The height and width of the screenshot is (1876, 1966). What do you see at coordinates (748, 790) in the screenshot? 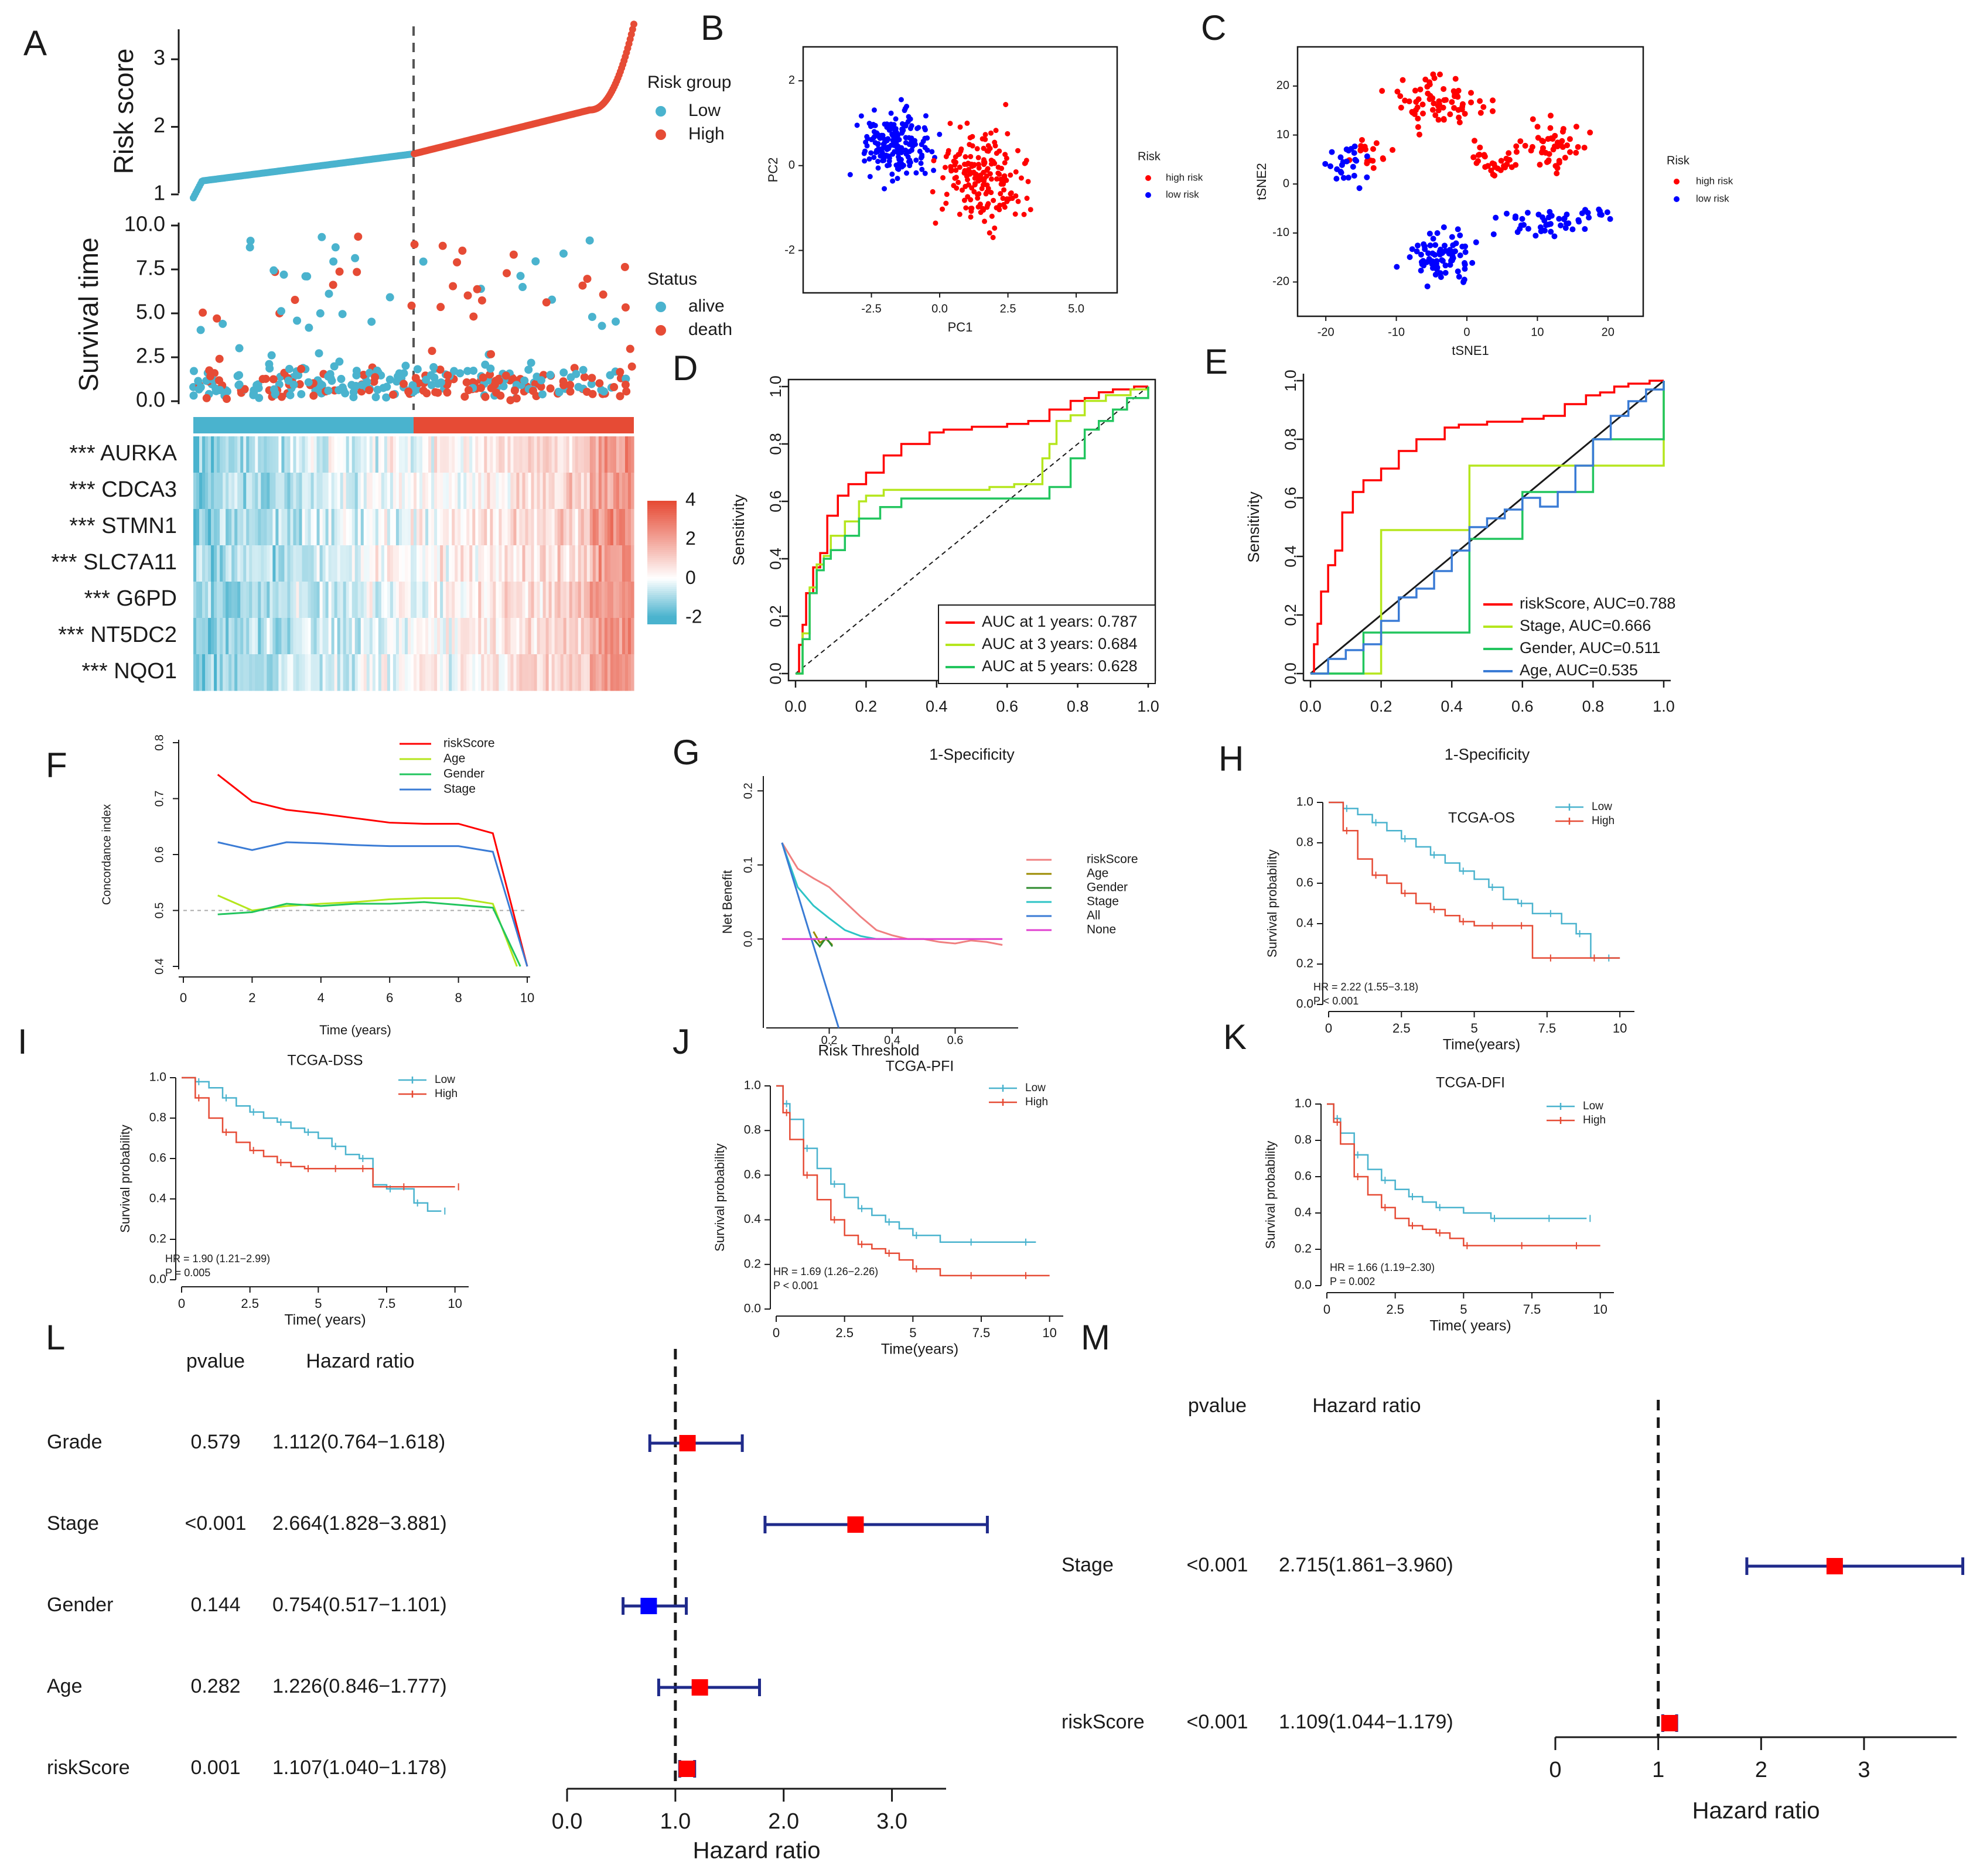
I see `g-y-tick-label: 0.2` at bounding box center [748, 790].